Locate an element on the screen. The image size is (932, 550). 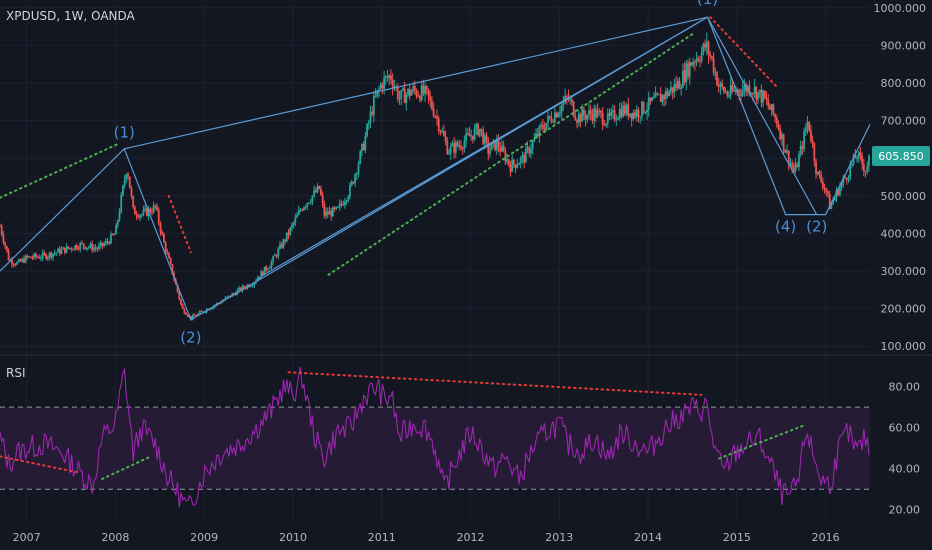
last-price-tag: 605.850 is located at coordinates (901, 155).